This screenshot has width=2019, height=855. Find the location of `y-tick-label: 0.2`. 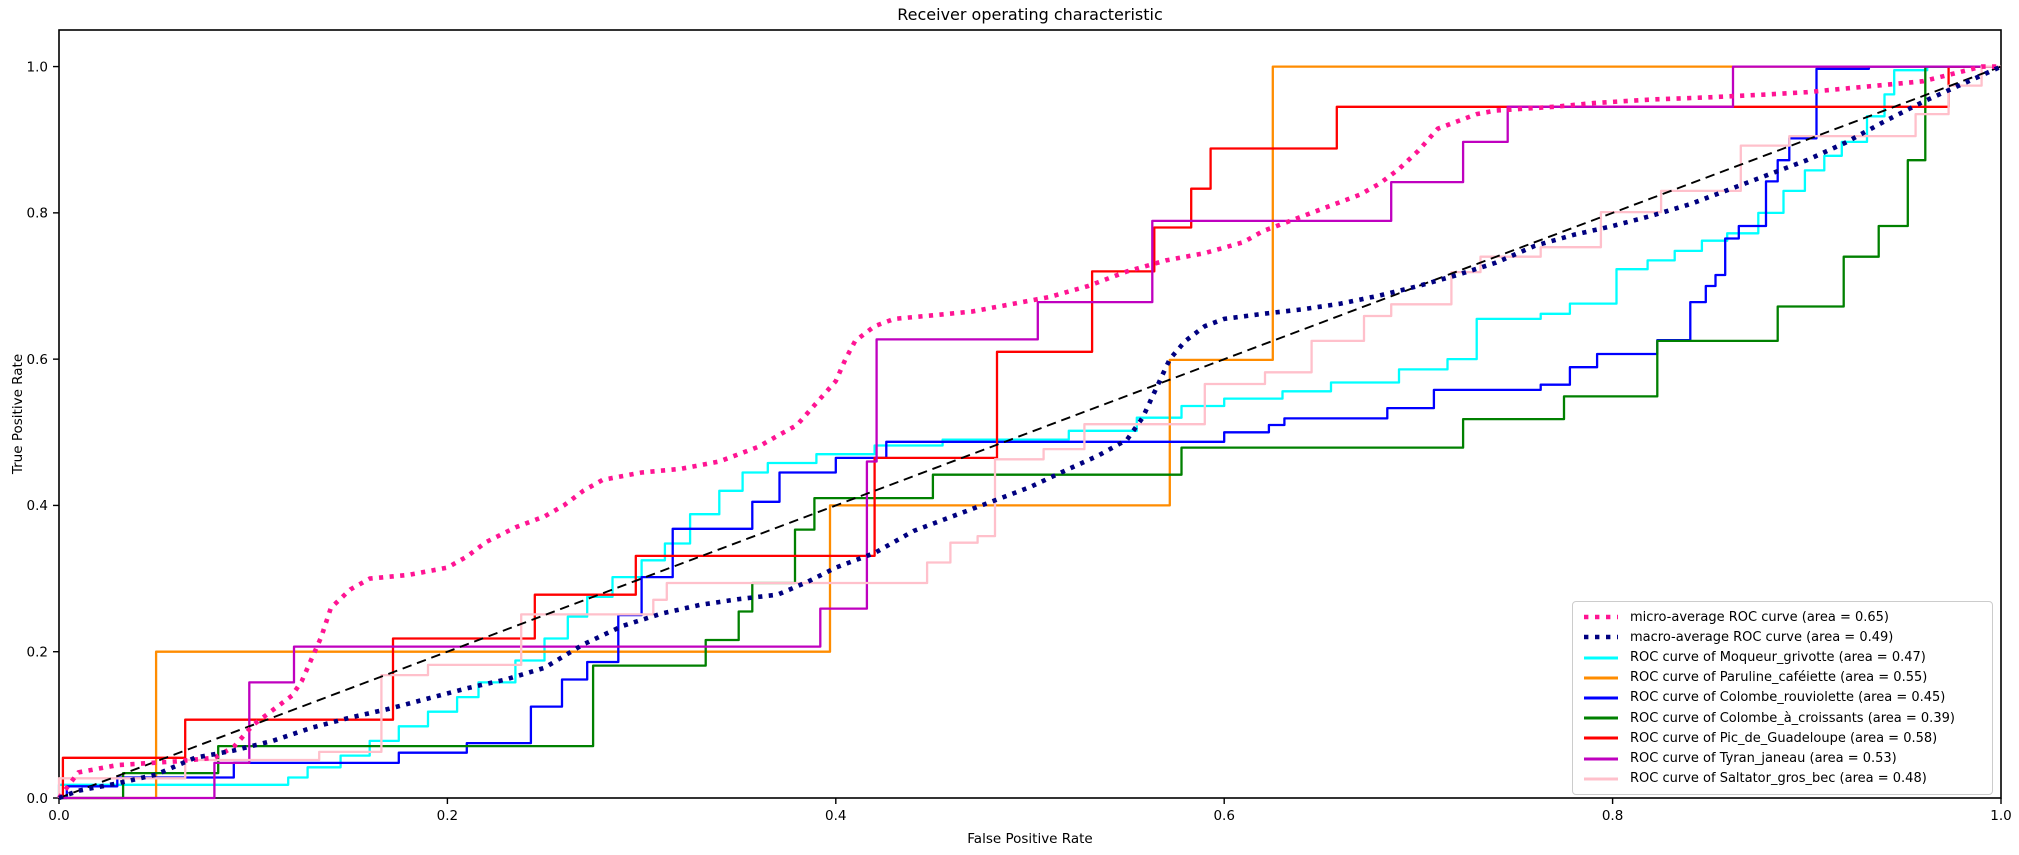

y-tick-label: 0.2 is located at coordinates (37, 653).